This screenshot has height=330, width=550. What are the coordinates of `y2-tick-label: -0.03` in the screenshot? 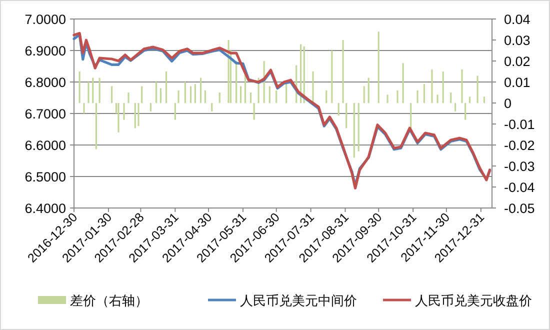 It's located at (519, 166).